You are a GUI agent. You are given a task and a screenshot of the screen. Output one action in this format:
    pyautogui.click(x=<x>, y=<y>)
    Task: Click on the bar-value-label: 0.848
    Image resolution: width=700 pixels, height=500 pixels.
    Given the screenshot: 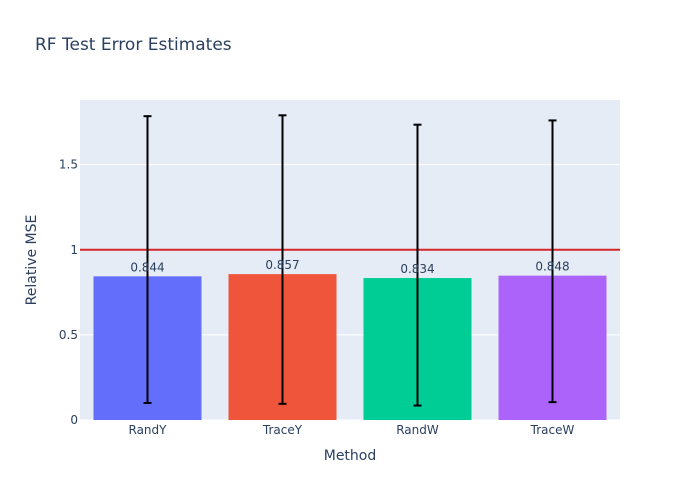 What is the action you would take?
    pyautogui.click(x=552, y=267)
    